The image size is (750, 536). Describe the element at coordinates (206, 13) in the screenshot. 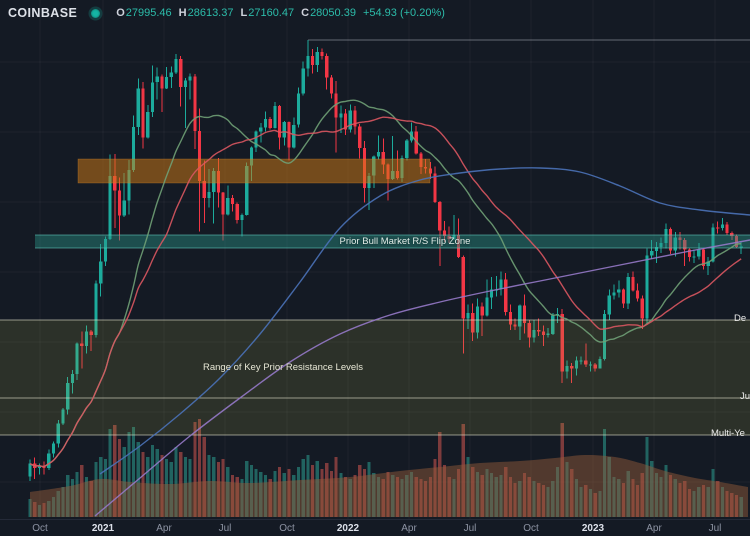

I see `ohlc-value: H 28613.37` at that location.